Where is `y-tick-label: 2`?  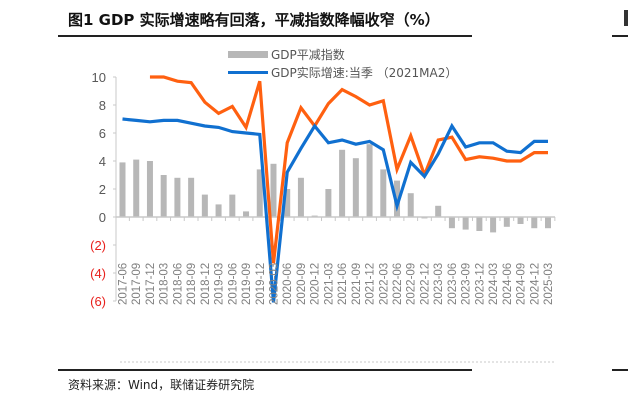
y-tick-label: 2 is located at coordinates (102, 189).